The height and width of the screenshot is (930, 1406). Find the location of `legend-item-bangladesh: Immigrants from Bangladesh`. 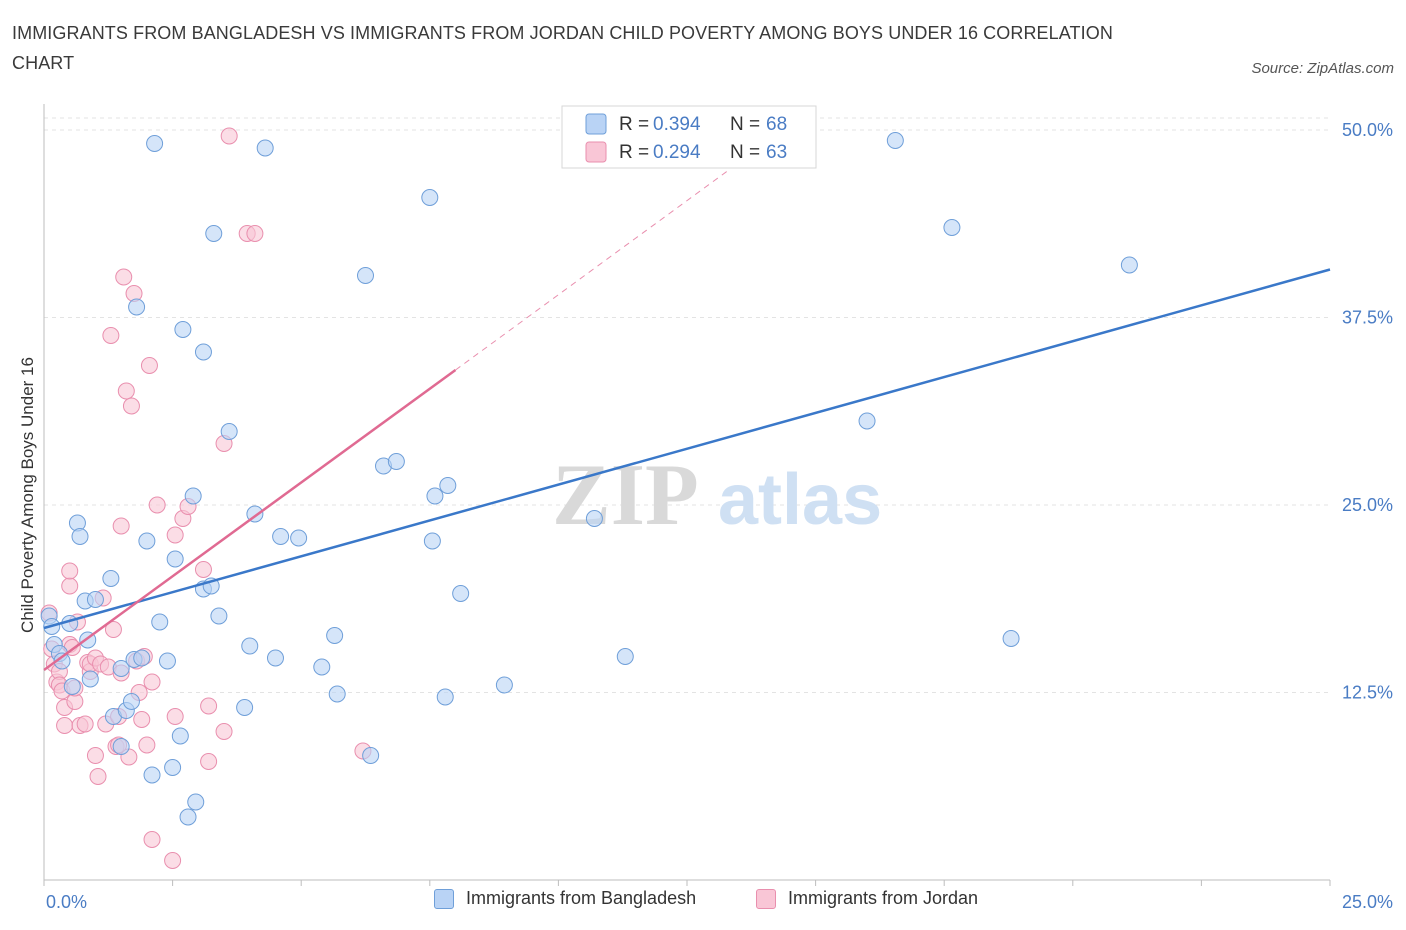

legend-item-bangladesh: Immigrants from Bangladesh is located at coordinates (565, 898).